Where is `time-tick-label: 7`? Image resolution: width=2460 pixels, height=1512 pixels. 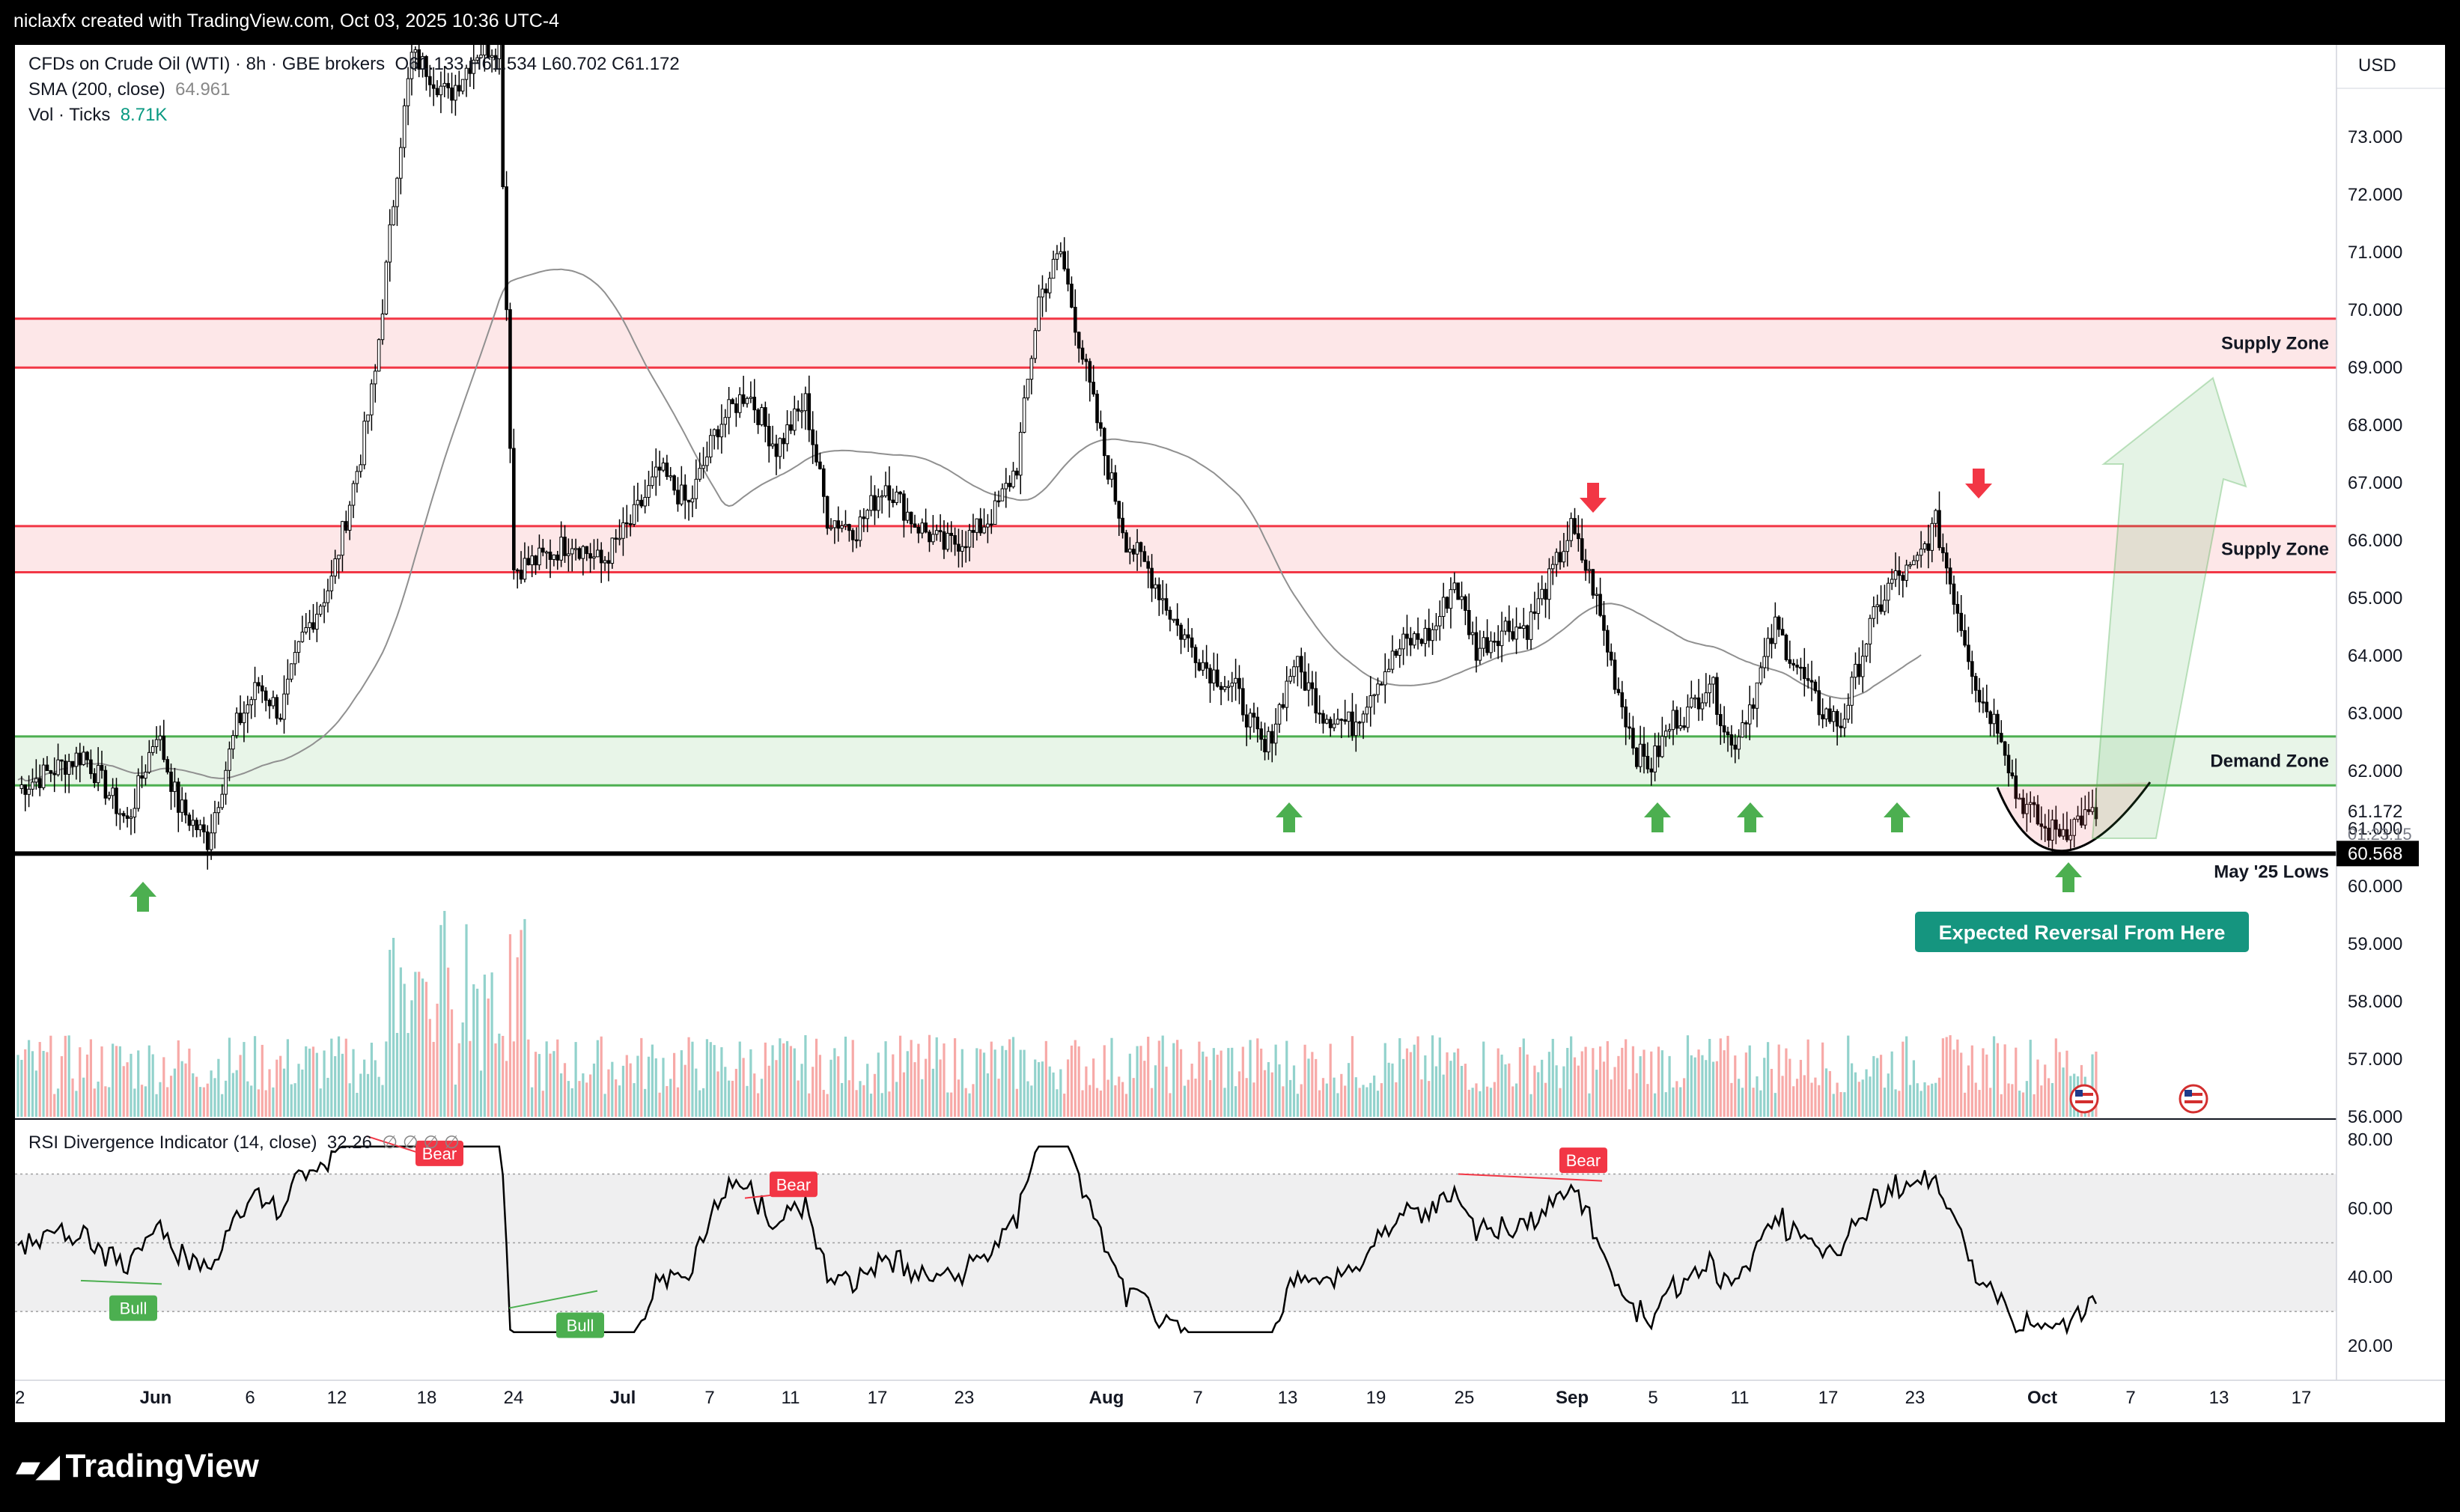
time-tick-label: 7 is located at coordinates (2130, 1398).